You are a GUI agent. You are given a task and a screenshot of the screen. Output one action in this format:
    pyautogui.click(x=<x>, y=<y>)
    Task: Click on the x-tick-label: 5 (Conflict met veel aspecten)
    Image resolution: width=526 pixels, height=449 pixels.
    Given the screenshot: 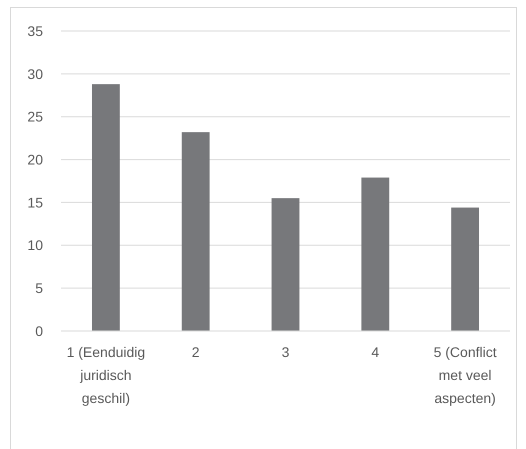 What is the action you would take?
    pyautogui.click(x=465, y=375)
    